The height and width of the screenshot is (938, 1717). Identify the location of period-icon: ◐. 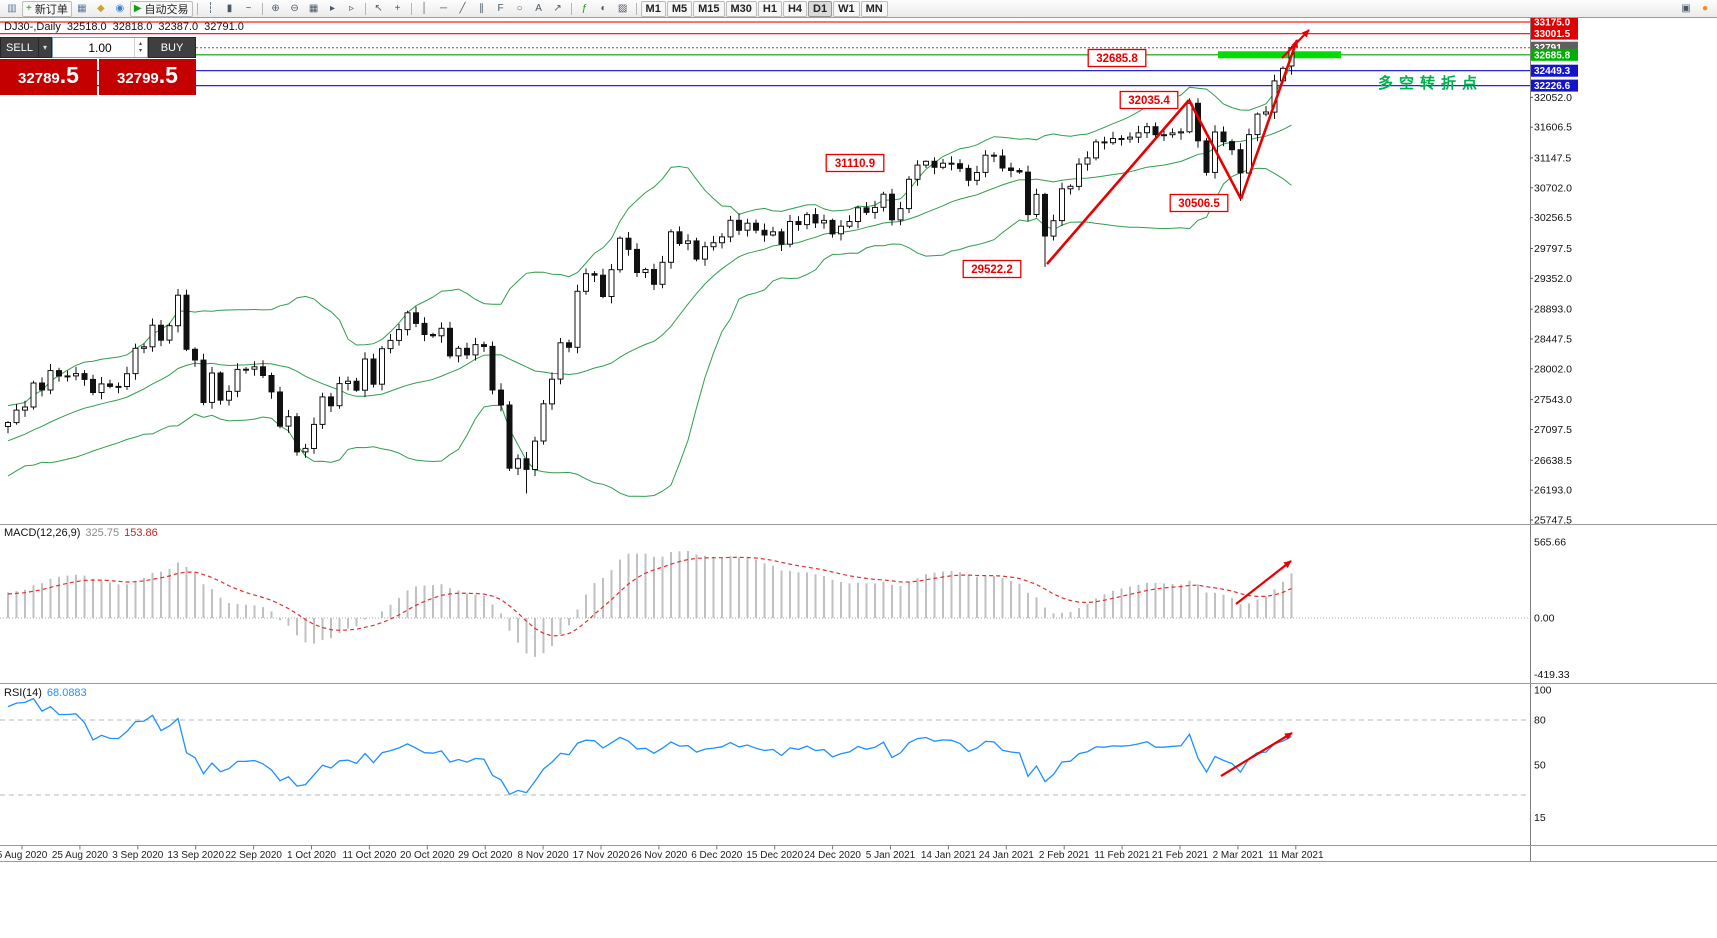
(603, 8).